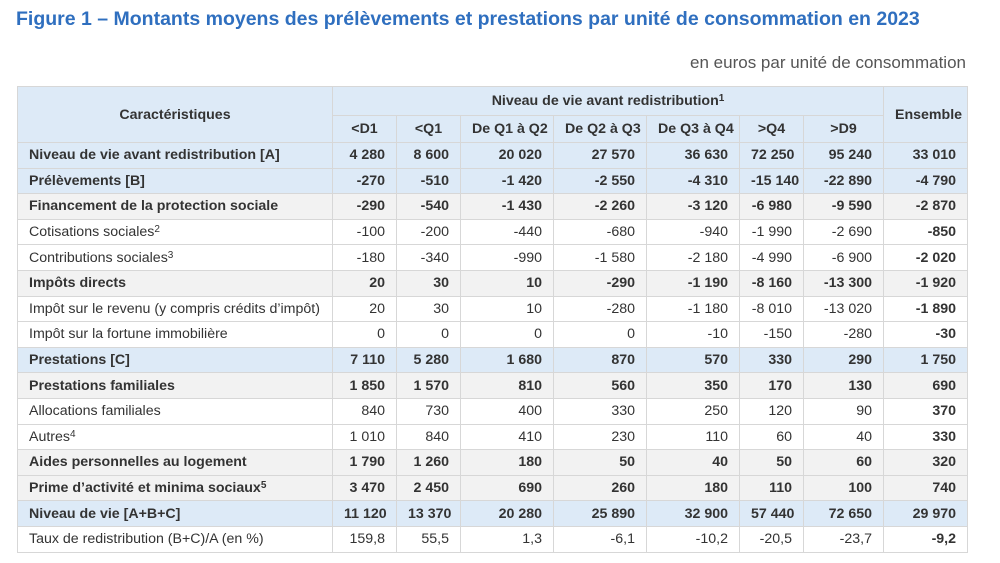 The height and width of the screenshot is (563, 1000). What do you see at coordinates (157, 230) in the screenshot?
I see `footnote-ref: 2` at bounding box center [157, 230].